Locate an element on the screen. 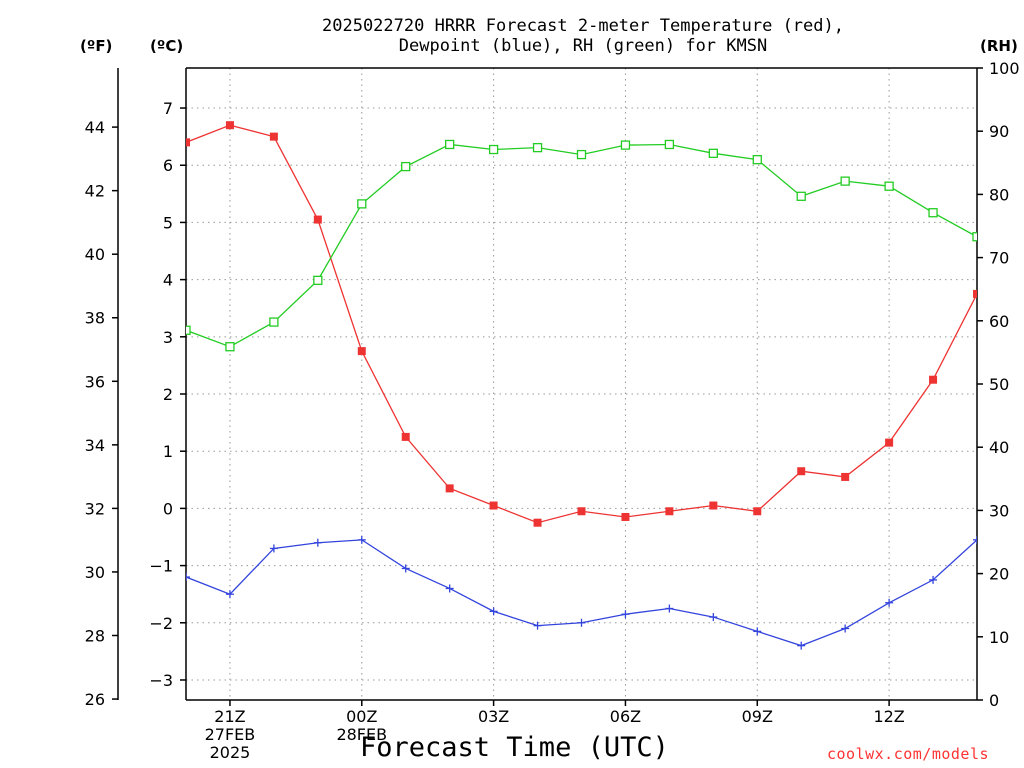  x-tick-label: 06Z is located at coordinates (625, 716).